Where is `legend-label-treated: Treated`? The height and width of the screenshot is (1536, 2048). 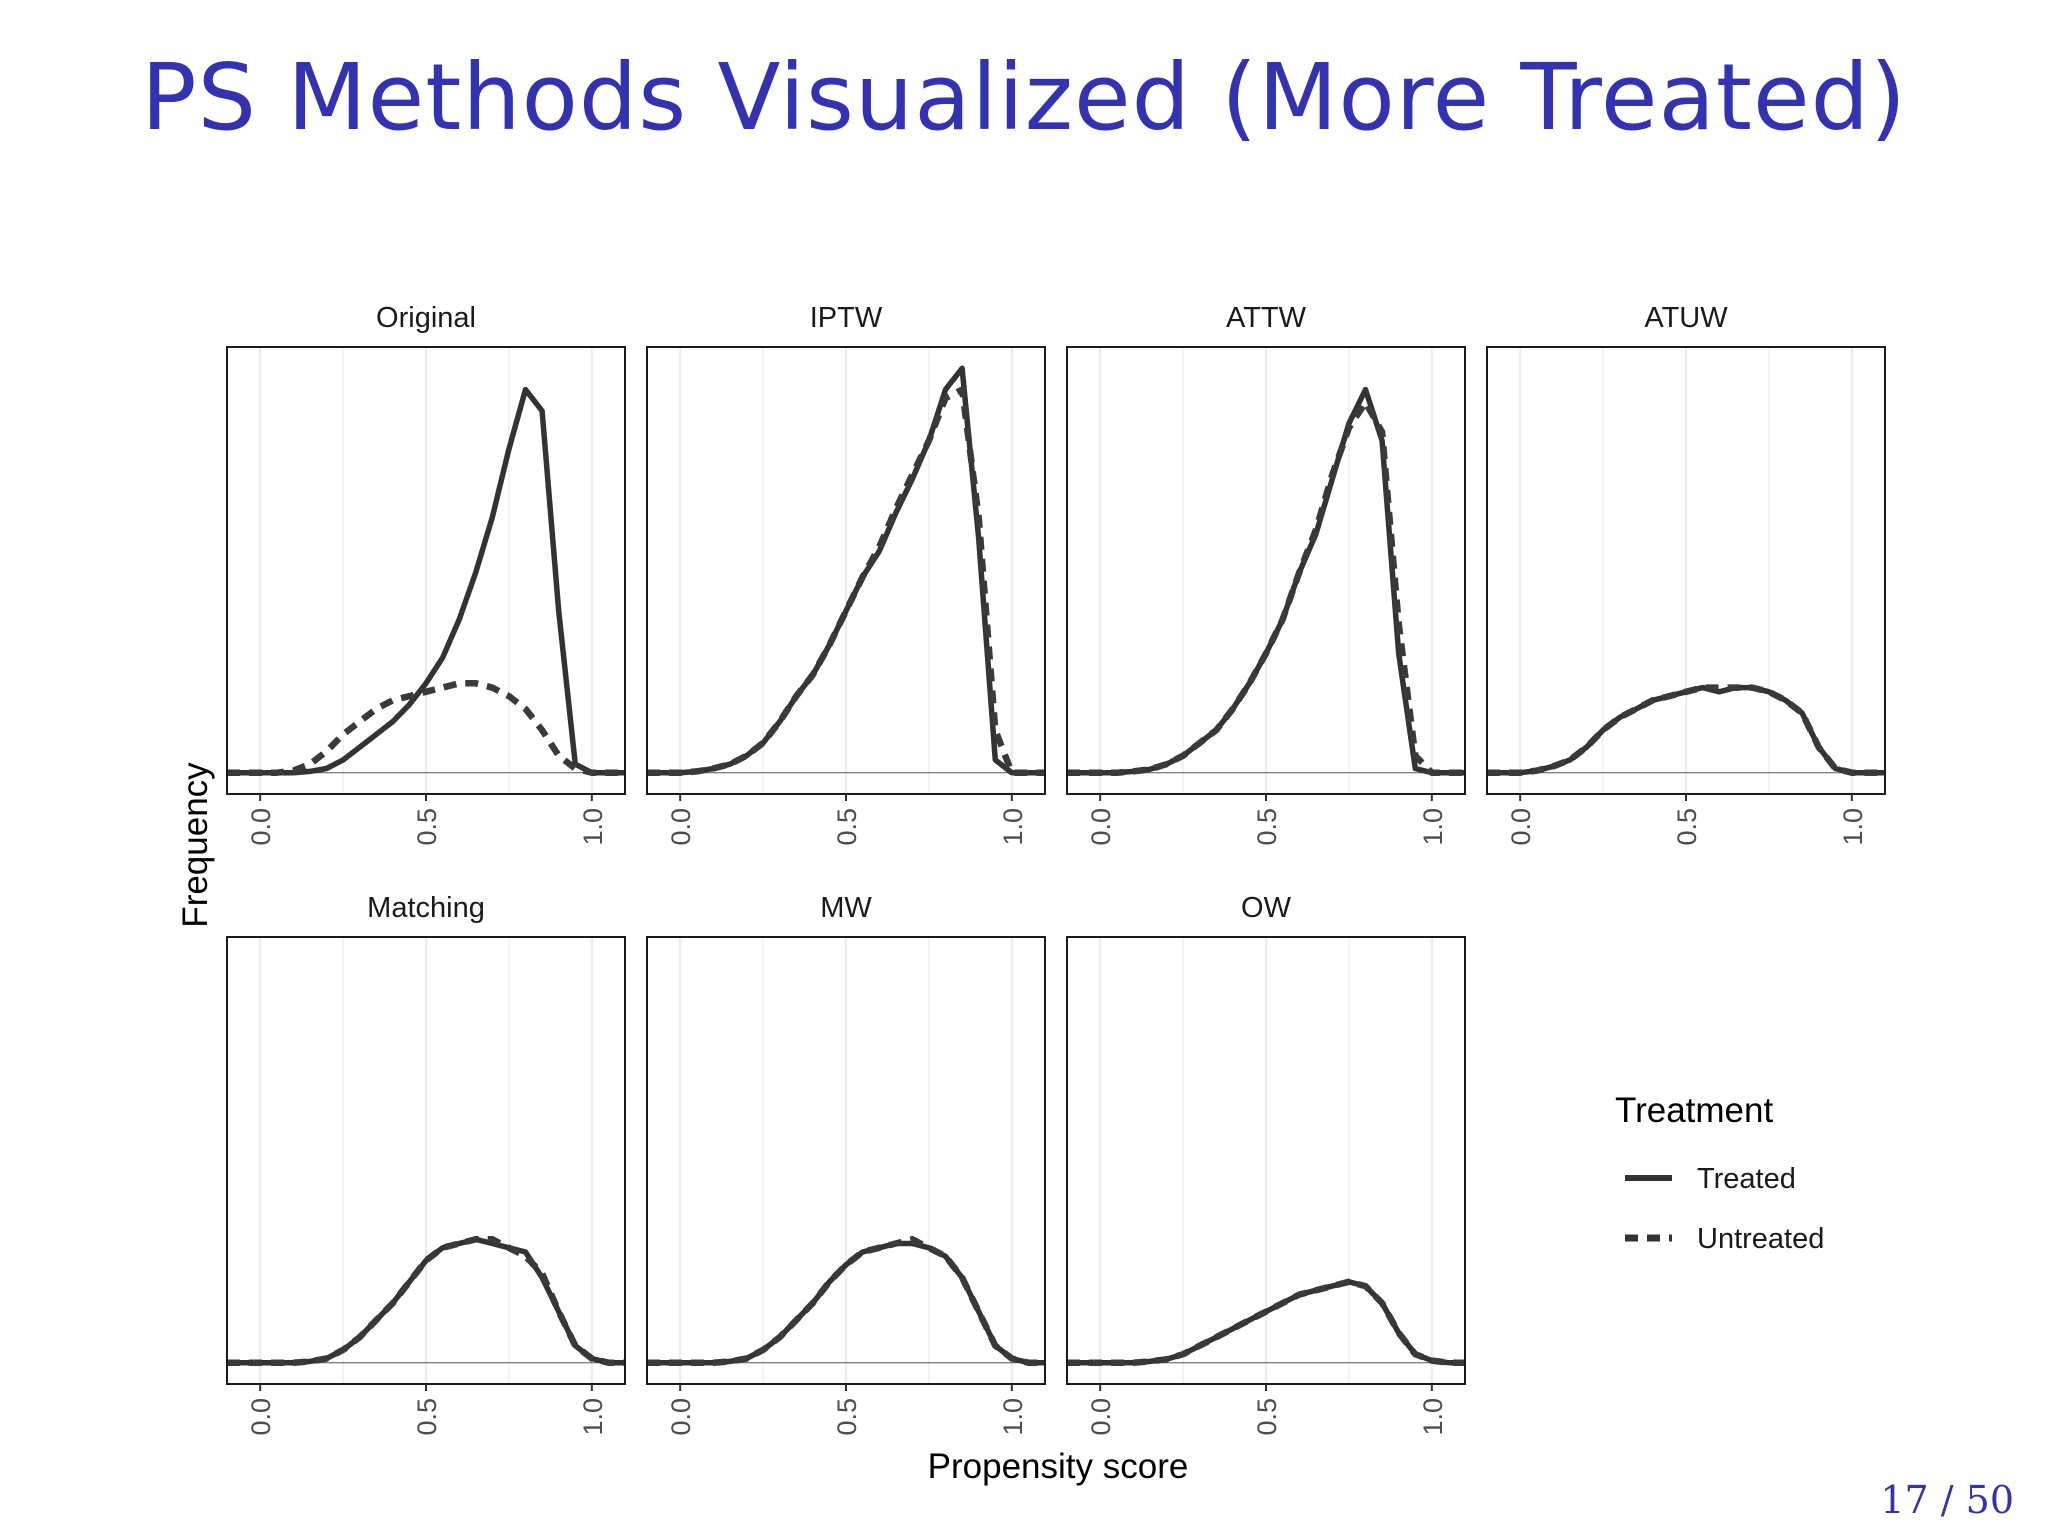 legend-label-treated: Treated is located at coordinates (1746, 1179).